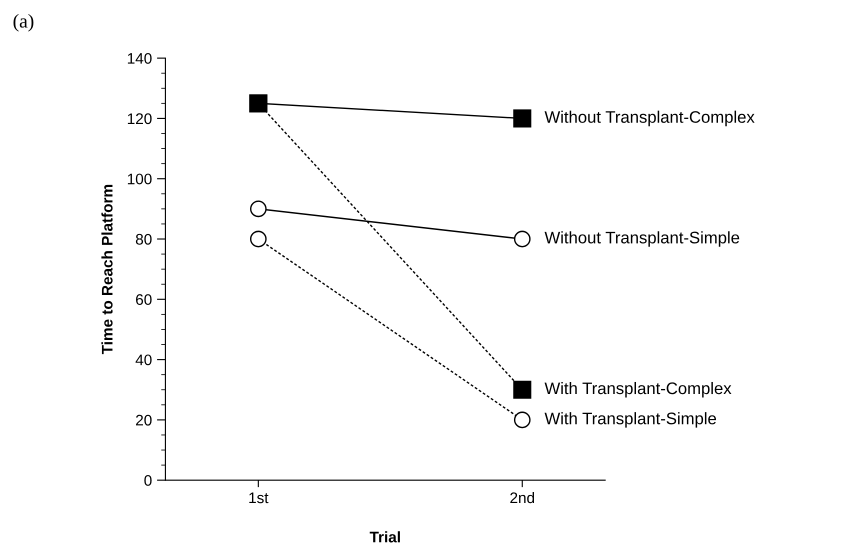 Image resolution: width=844 pixels, height=559 pixels. I want to click on y-tick-label: 60, so click(144, 299).